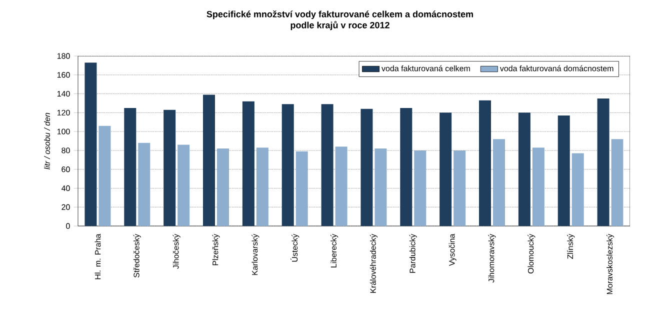 This screenshot has height=335, width=645. I want to click on y-tick-label: 80, so click(66, 151).